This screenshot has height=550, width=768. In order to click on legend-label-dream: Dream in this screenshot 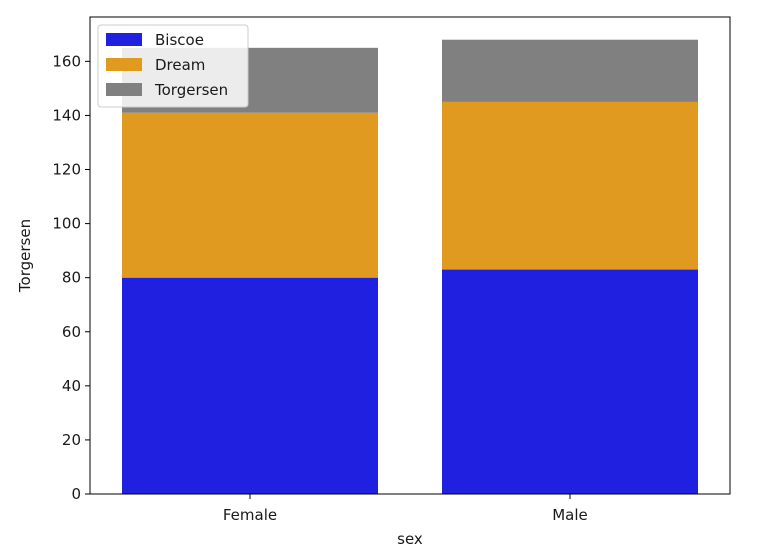, I will do `click(180, 65)`.